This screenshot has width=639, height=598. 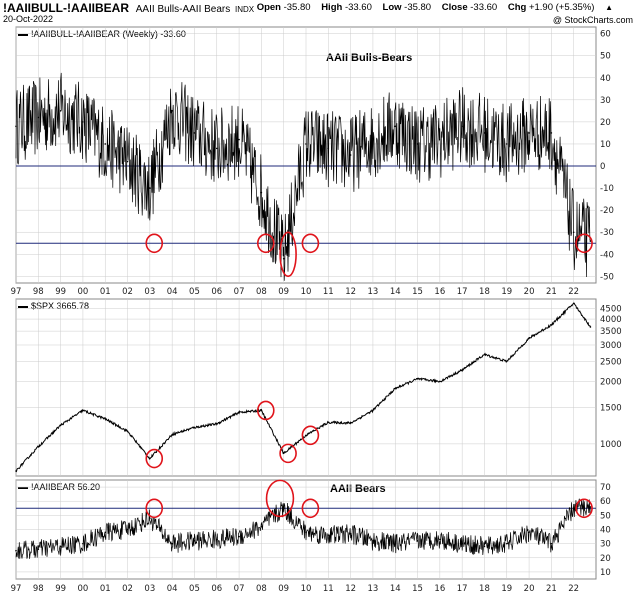 What do you see at coordinates (38, 292) in the screenshot?
I see `x-tick-label: 98` at bounding box center [38, 292].